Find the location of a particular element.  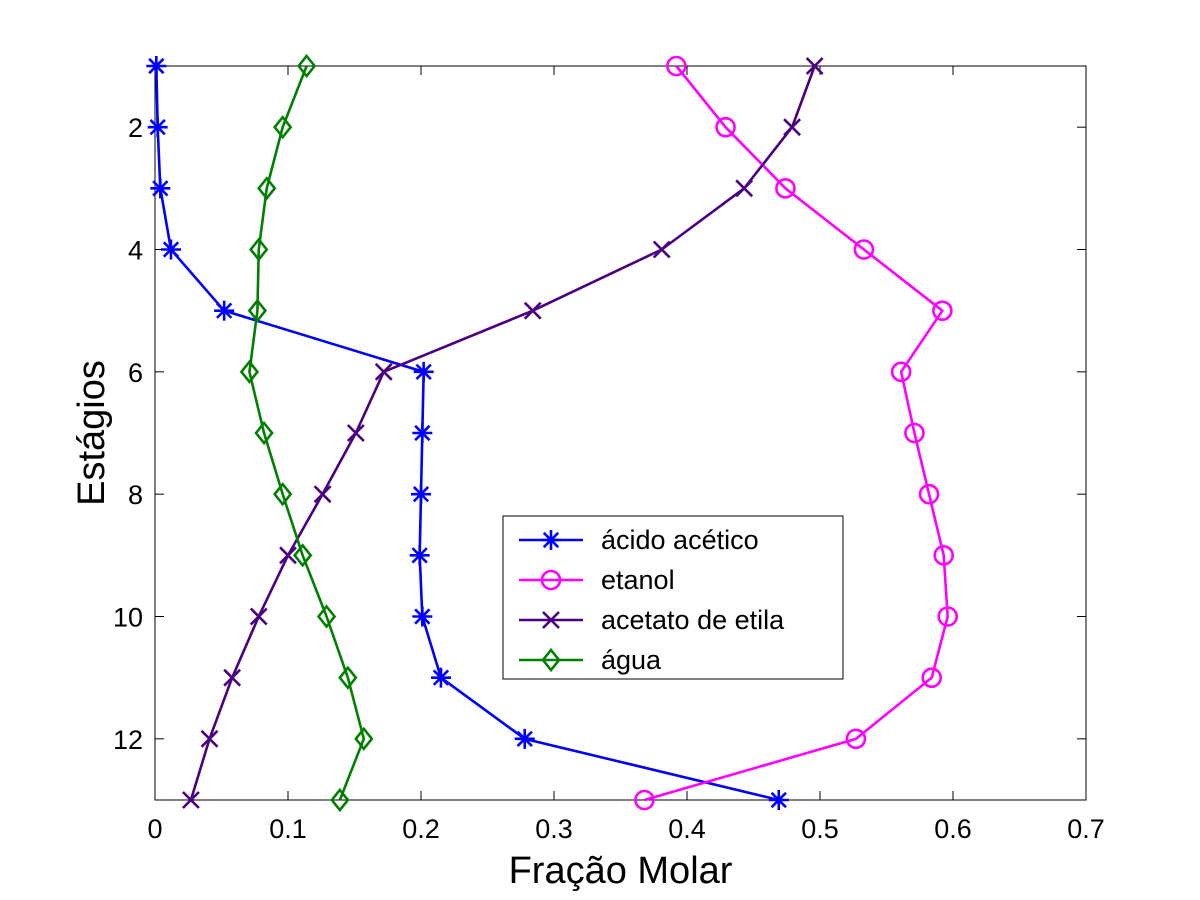

x-tick-label: 0.1 is located at coordinates (288, 829).